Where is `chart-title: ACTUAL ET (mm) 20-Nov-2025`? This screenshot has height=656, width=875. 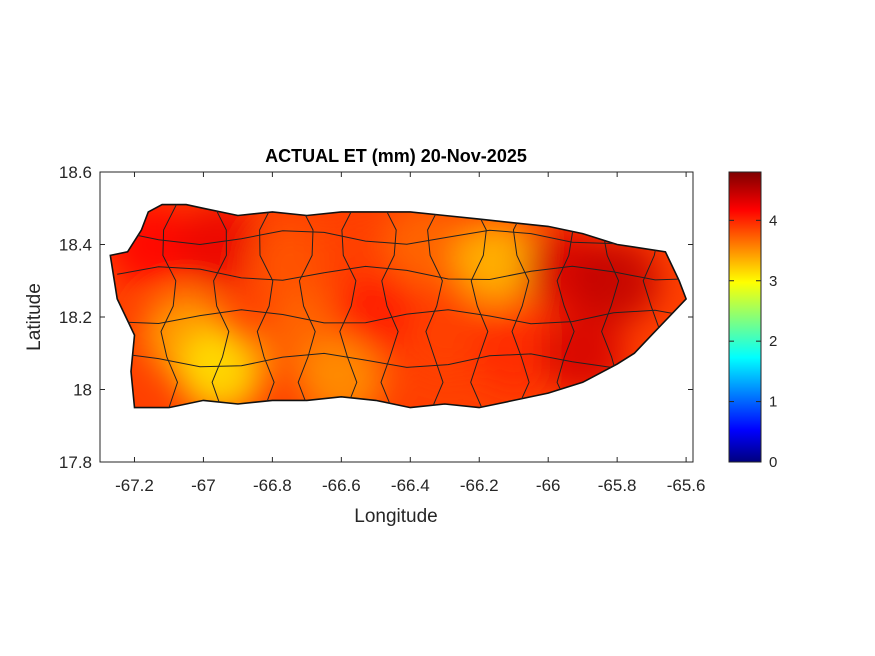 chart-title: ACTUAL ET (mm) 20-Nov-2025 is located at coordinates (396, 156).